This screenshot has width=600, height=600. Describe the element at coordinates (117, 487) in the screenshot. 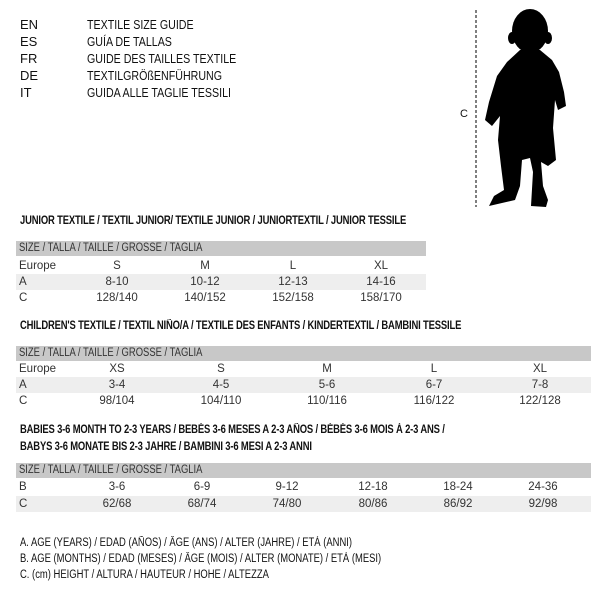

I see `cell: 3-6` at that location.